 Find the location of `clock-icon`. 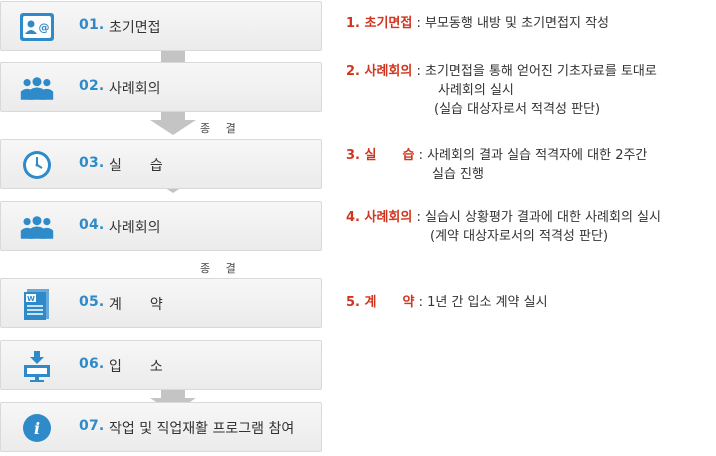

clock-icon is located at coordinates (37, 165).